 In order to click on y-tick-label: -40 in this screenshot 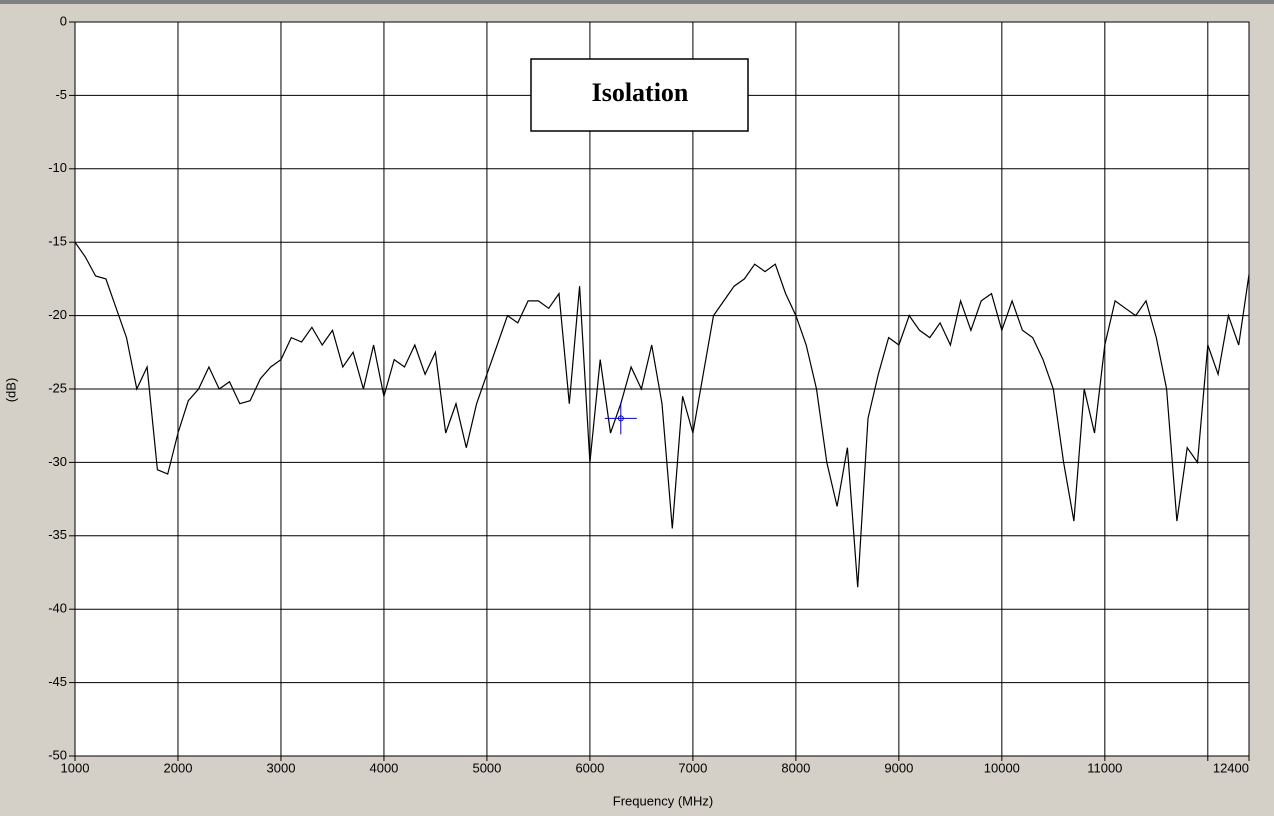, I will do `click(57, 608)`.